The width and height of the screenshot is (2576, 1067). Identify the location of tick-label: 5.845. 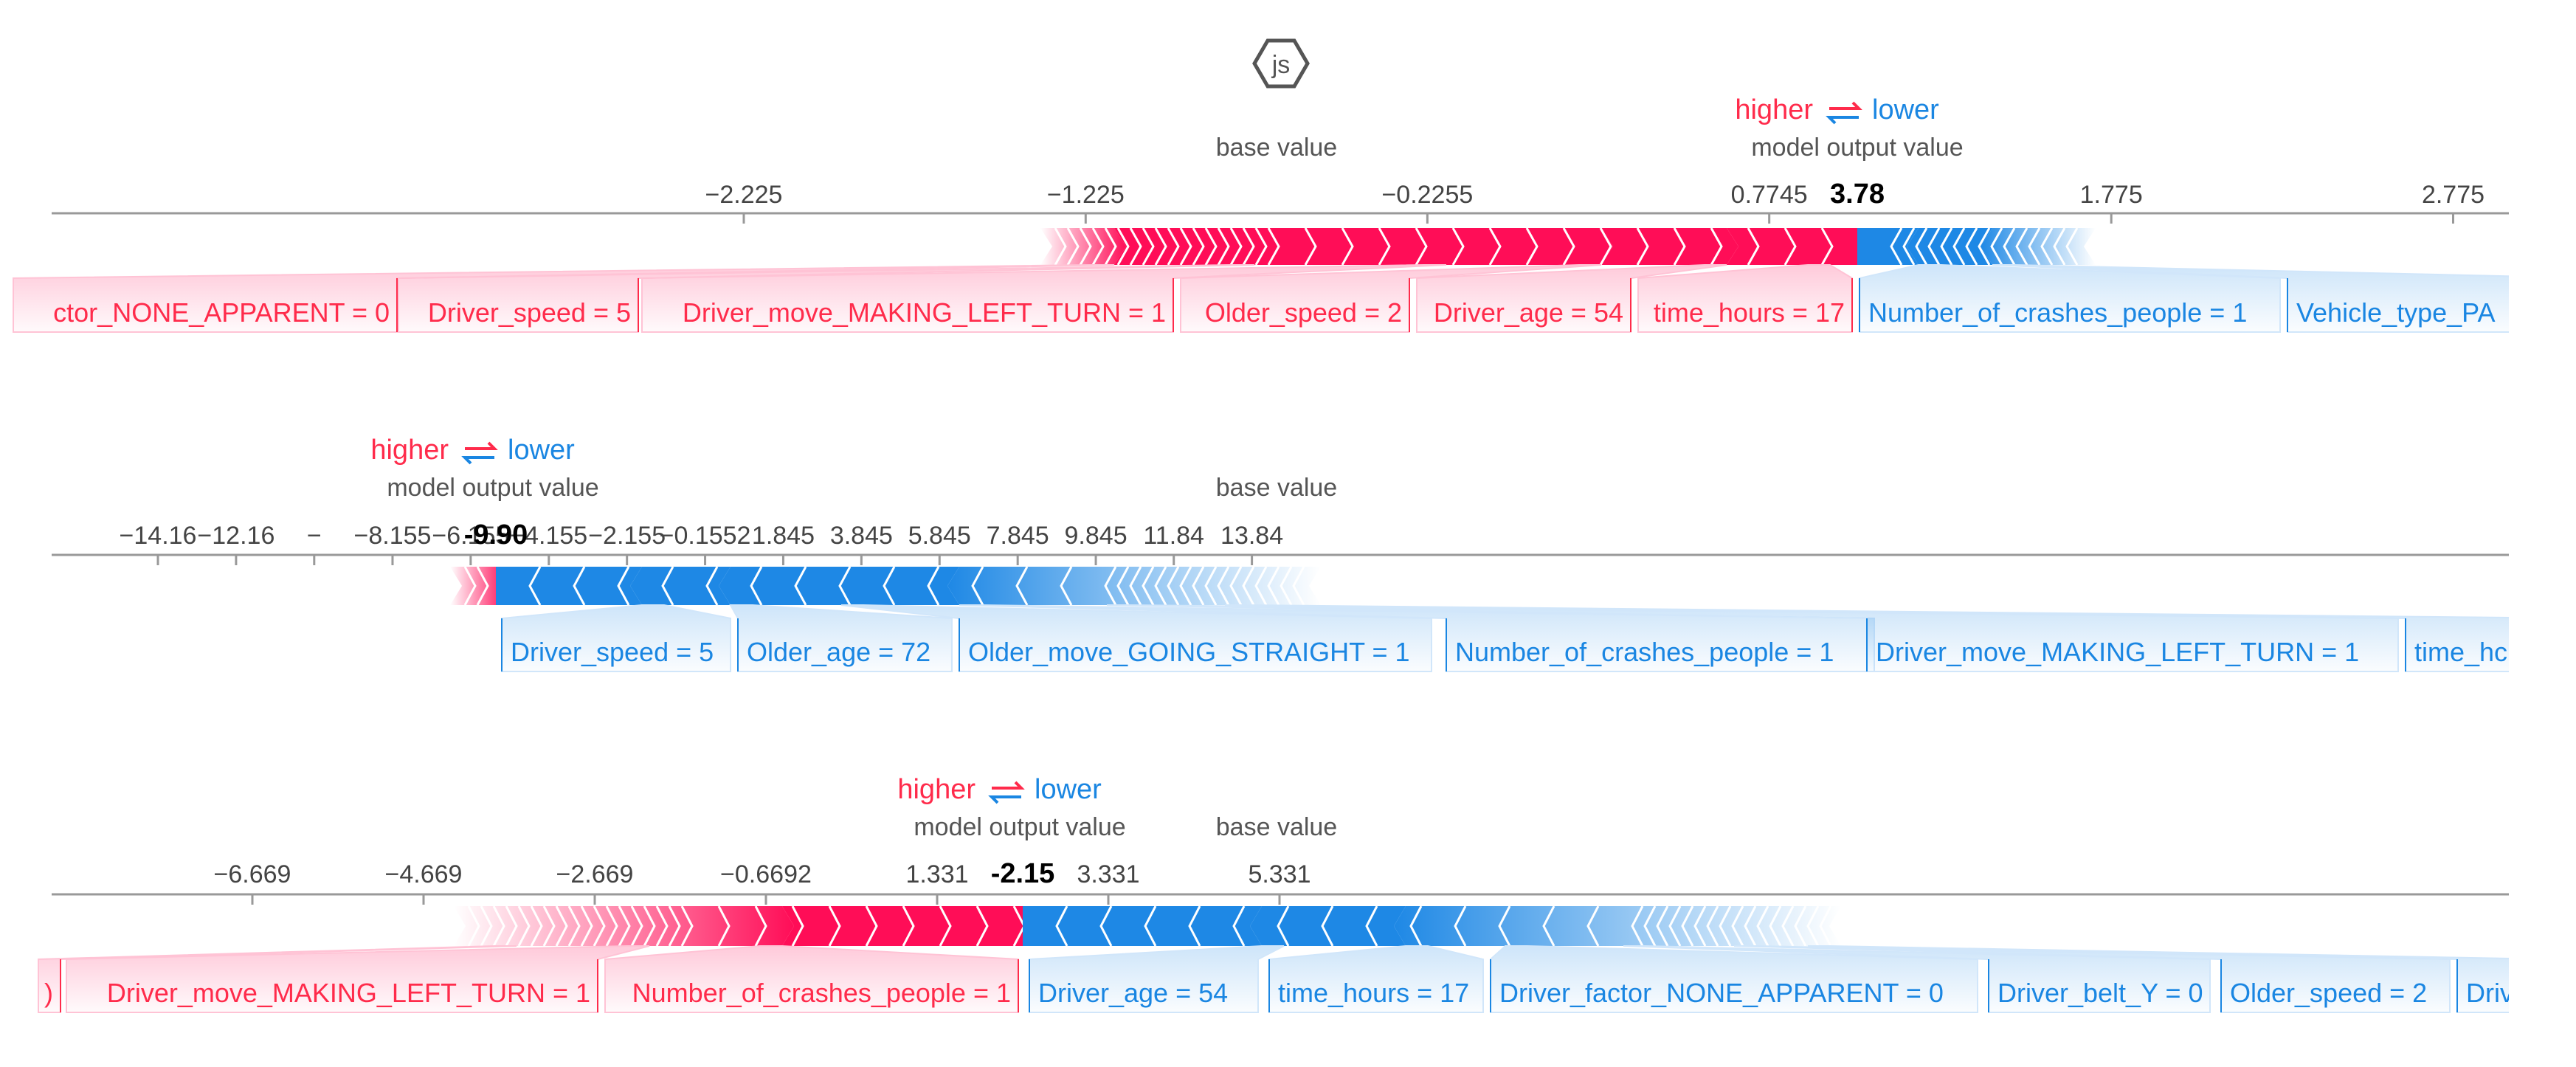
(940, 536).